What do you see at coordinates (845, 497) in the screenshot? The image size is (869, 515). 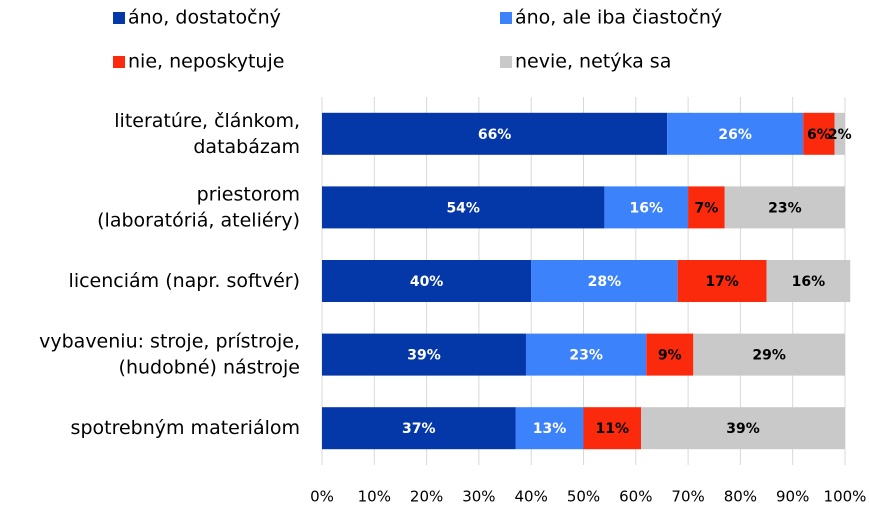 I see `x-tick-label: 100%` at bounding box center [845, 497].